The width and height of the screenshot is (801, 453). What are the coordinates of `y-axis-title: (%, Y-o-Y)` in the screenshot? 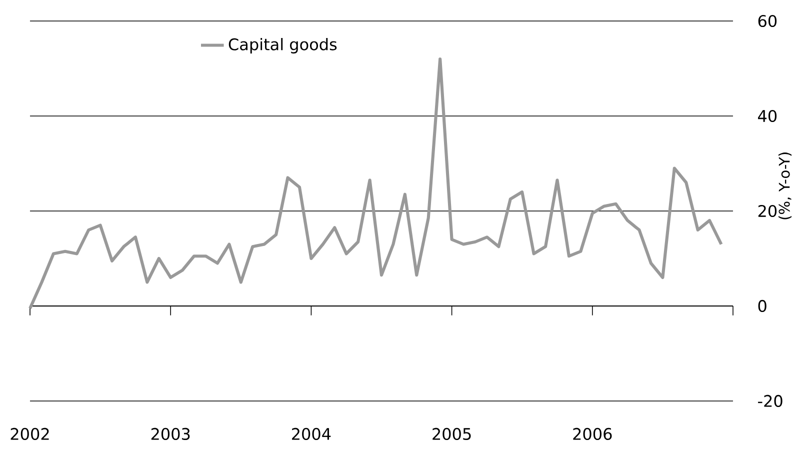 It's located at (785, 186).